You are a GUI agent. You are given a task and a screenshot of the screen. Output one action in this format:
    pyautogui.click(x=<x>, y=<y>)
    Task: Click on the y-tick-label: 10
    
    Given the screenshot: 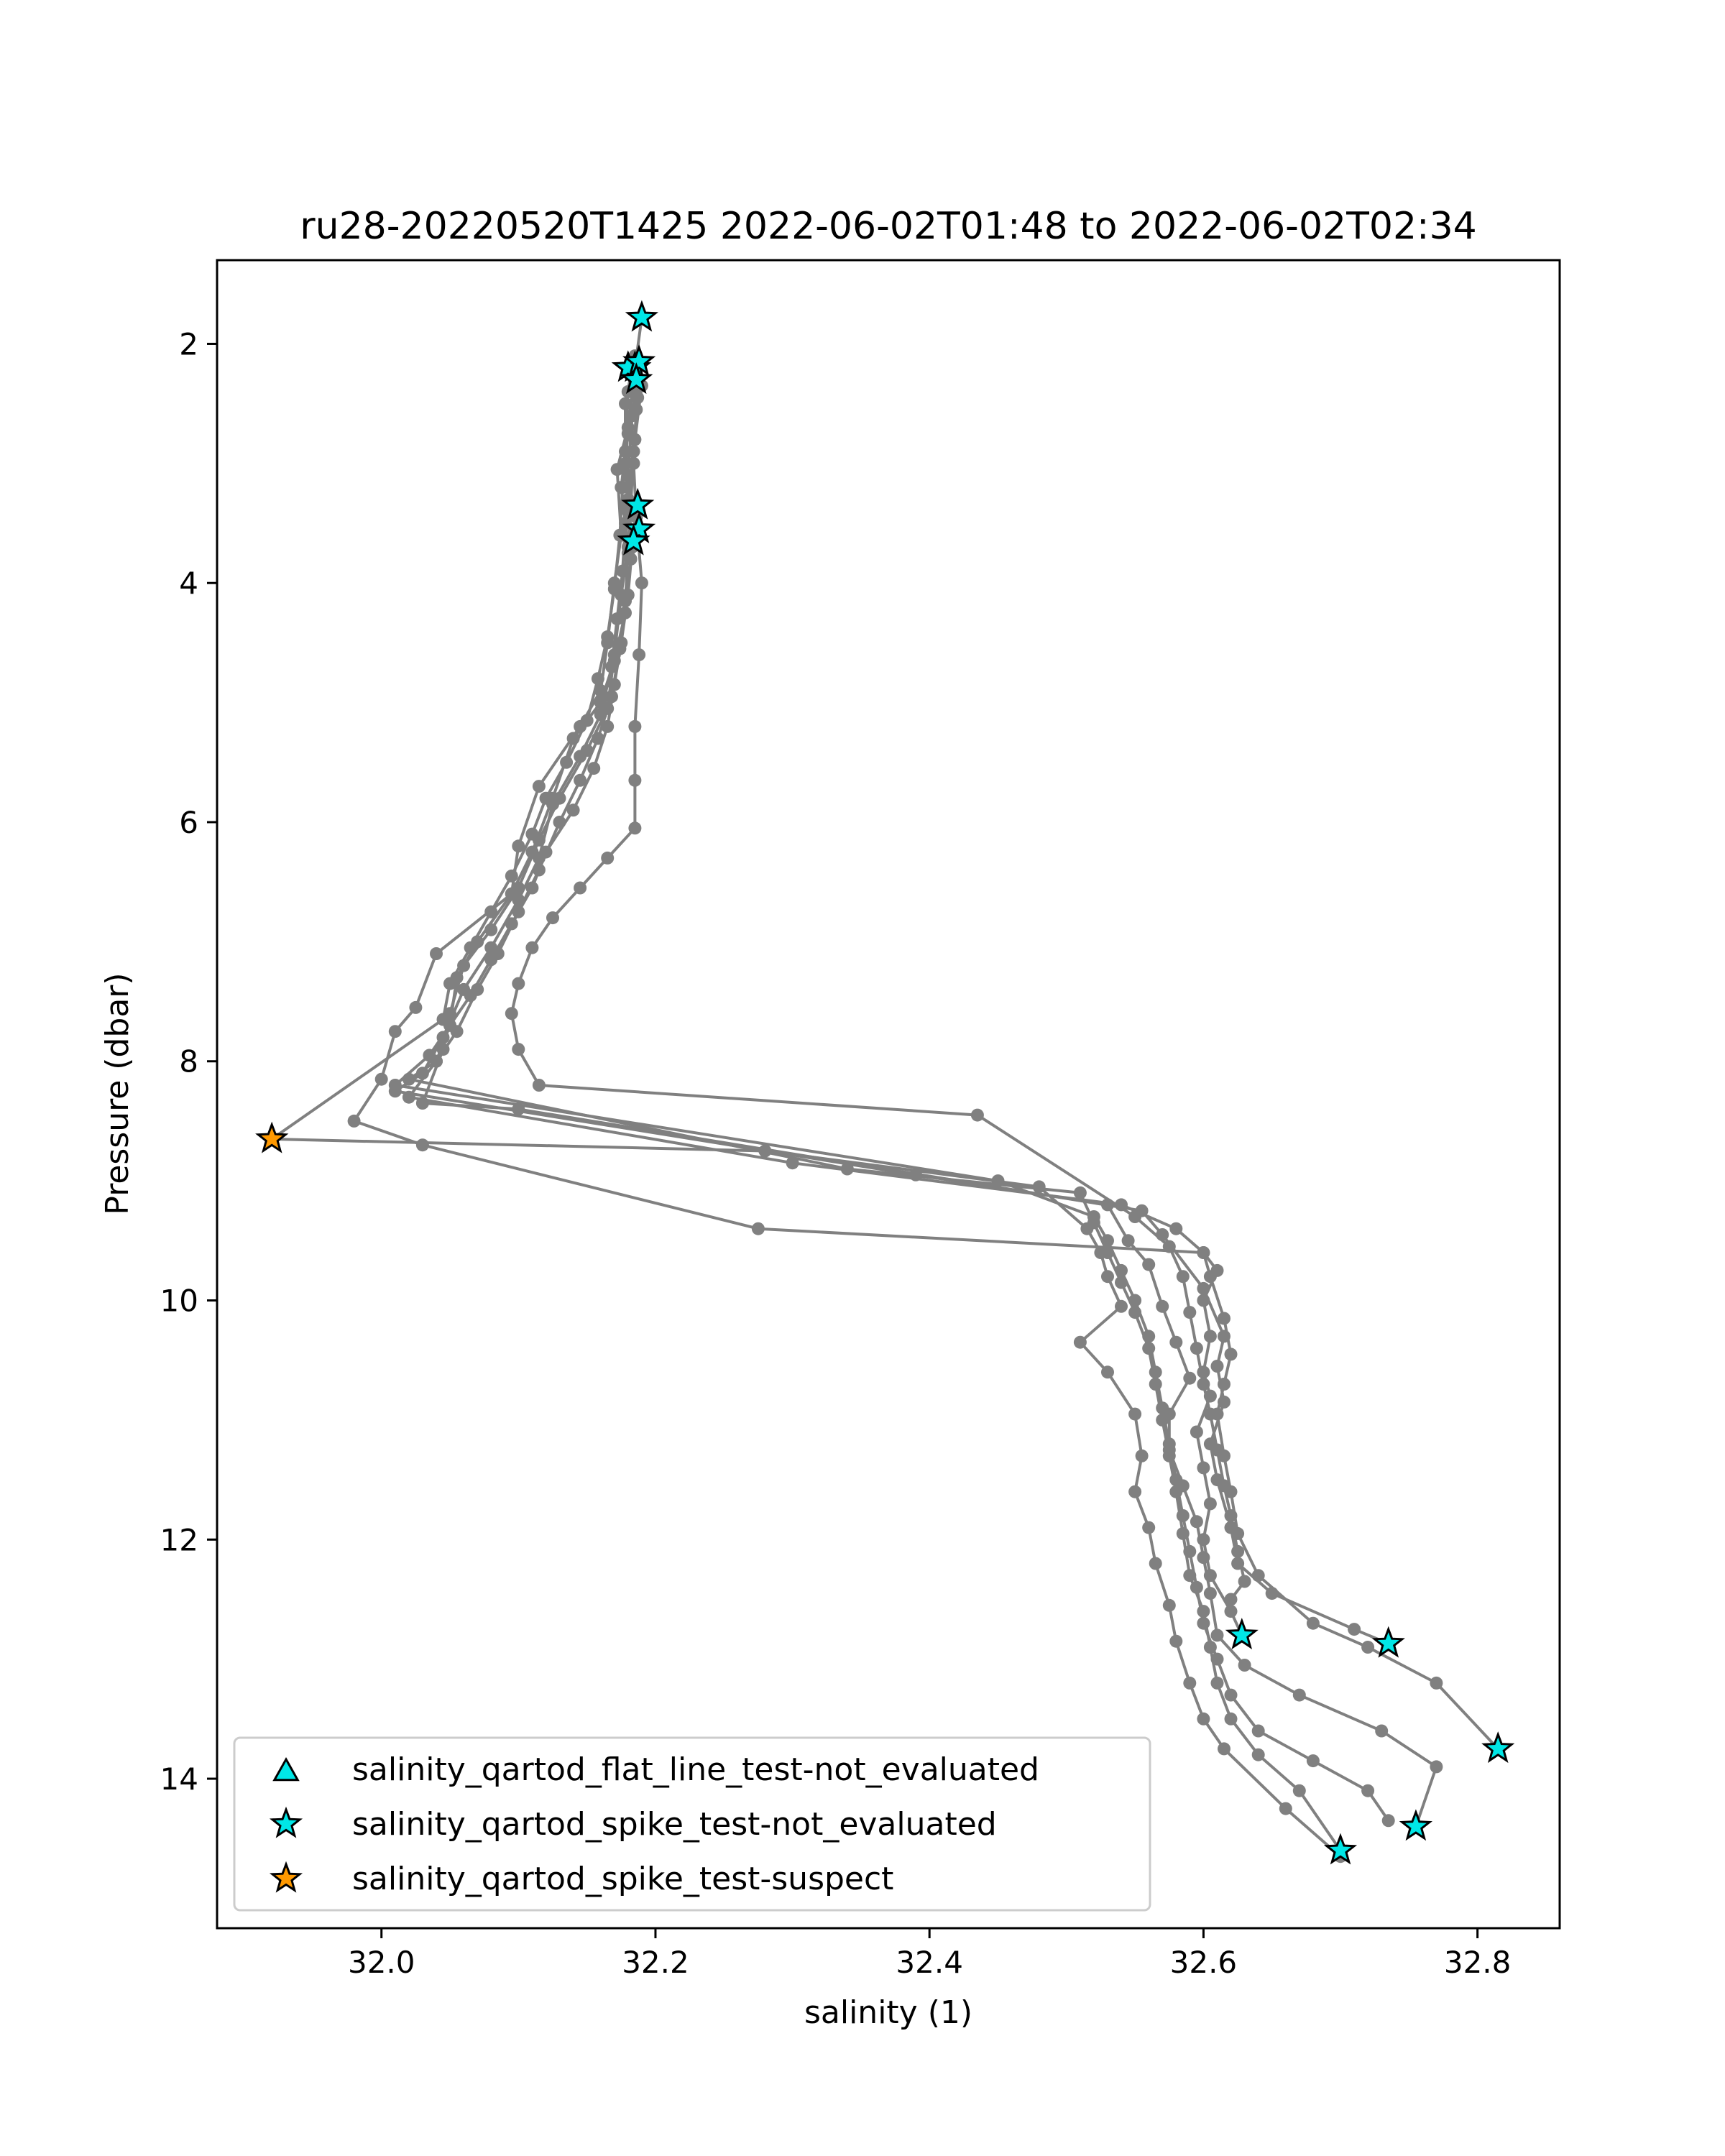 What is the action you would take?
    pyautogui.click(x=179, y=1301)
    